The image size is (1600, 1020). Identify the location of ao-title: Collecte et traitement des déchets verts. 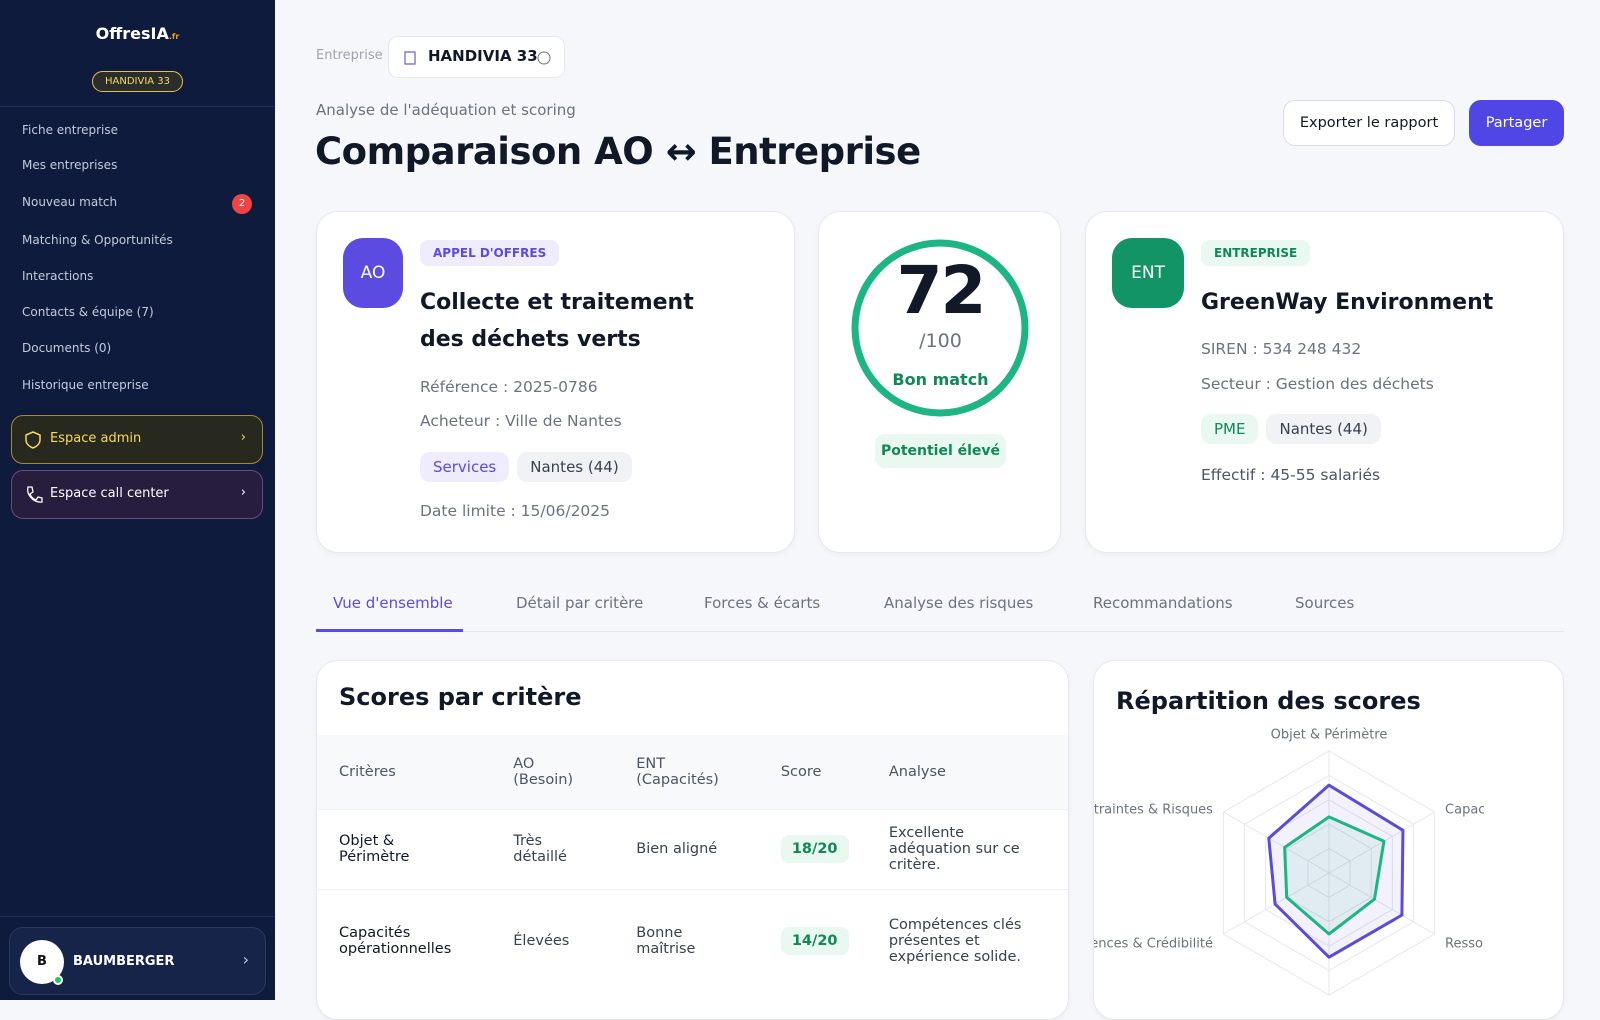
(557, 321).